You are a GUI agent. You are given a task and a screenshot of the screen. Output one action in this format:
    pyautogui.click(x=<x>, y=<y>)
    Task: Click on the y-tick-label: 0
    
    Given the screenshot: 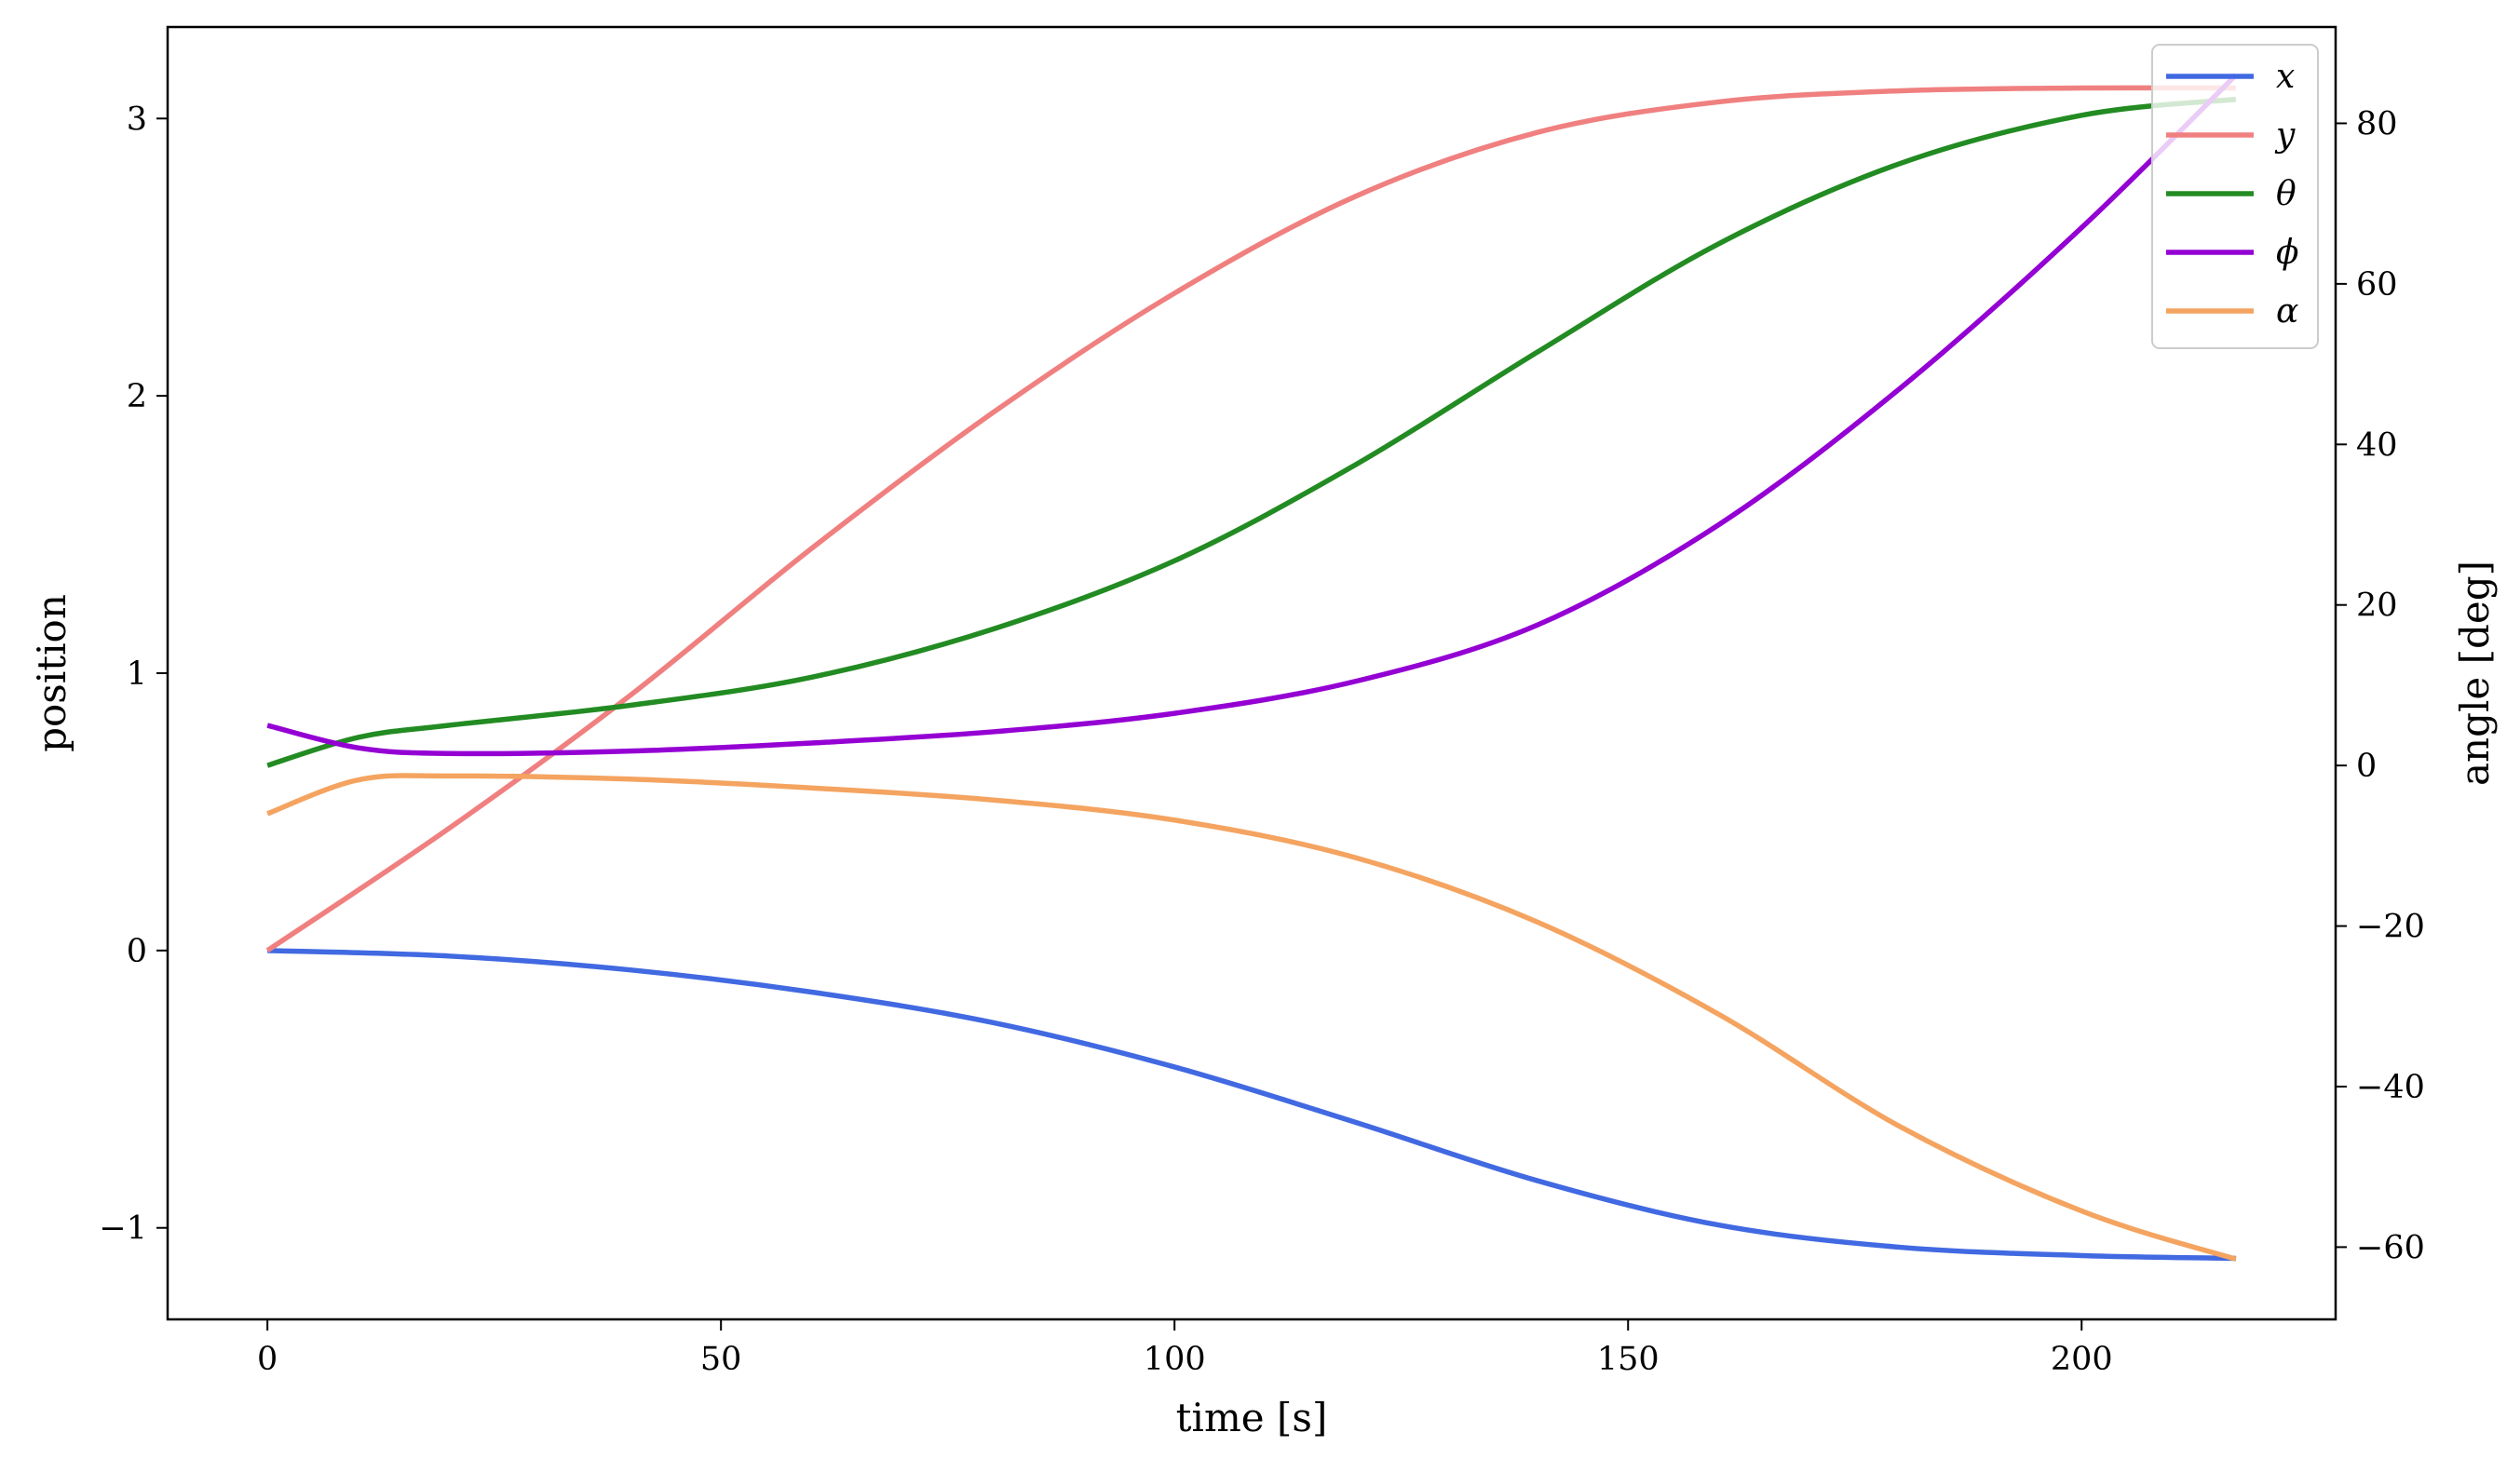 What is the action you would take?
    pyautogui.click(x=137, y=952)
    